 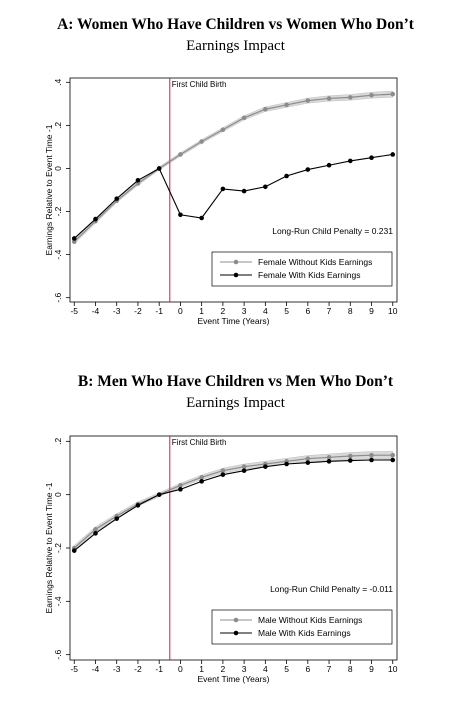 What do you see at coordinates (234, 679) in the screenshot?
I see `x-axis-label: Event Time (Years)` at bounding box center [234, 679].